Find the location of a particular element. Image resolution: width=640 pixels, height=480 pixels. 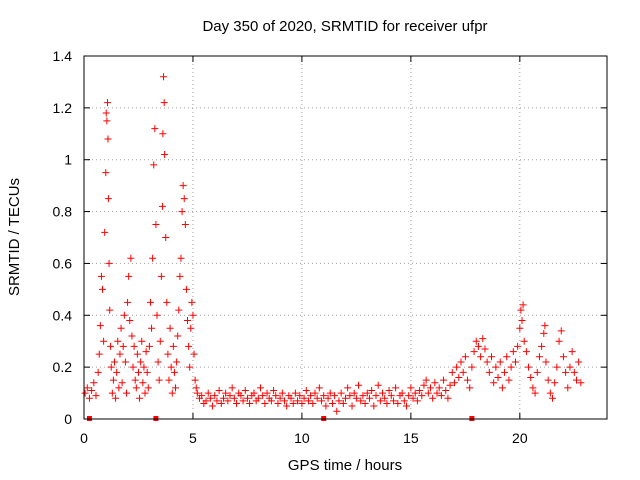

x-axis-label: GPS time / hours is located at coordinates (345, 465).